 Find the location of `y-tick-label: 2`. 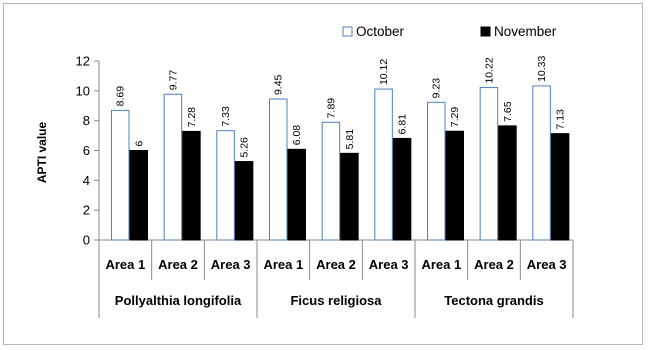

y-tick-label: 2 is located at coordinates (86, 210).